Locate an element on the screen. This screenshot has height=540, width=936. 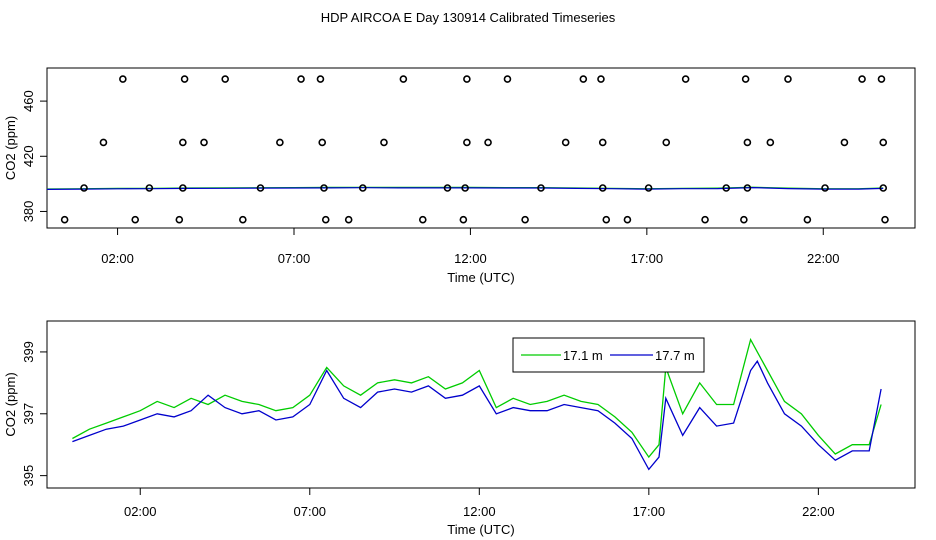
legend: 17.1 m 17.7 m is located at coordinates (608, 355).